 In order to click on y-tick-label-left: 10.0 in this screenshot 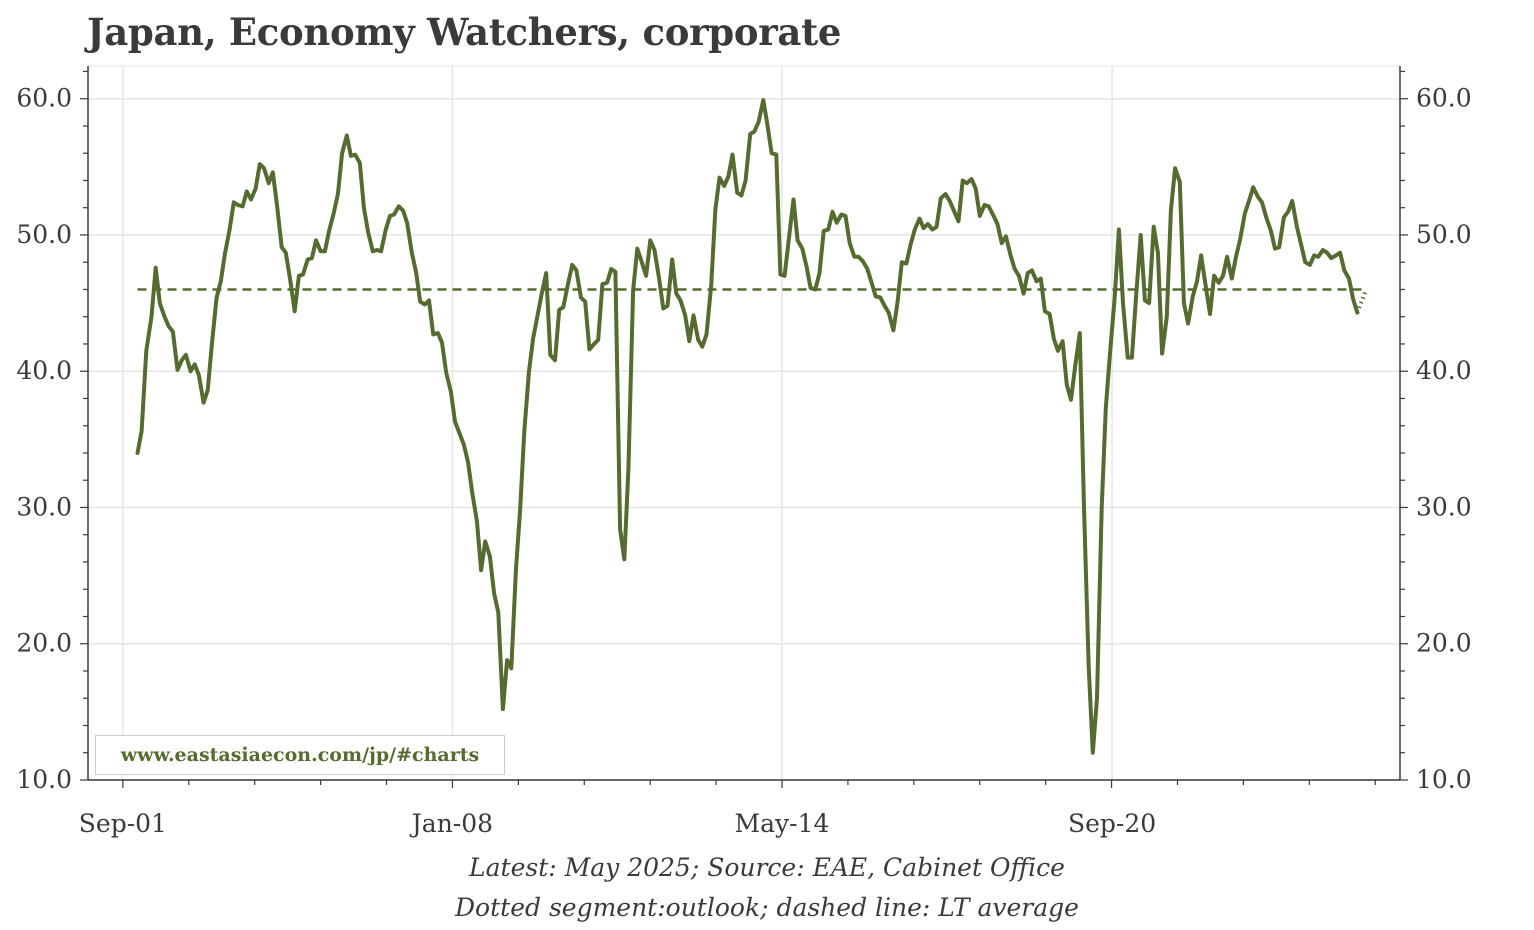, I will do `click(44, 779)`.